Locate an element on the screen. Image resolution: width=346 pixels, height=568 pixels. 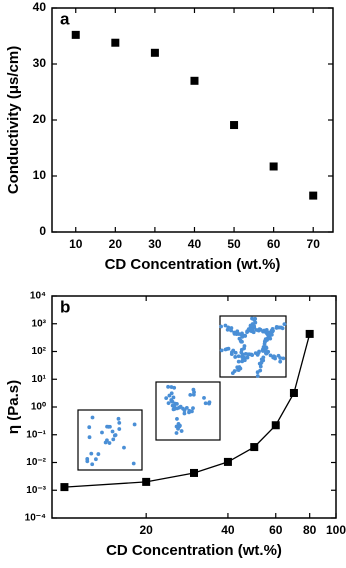
y-tick-label: 10⁻⁴ is located at coordinates (35, 518).